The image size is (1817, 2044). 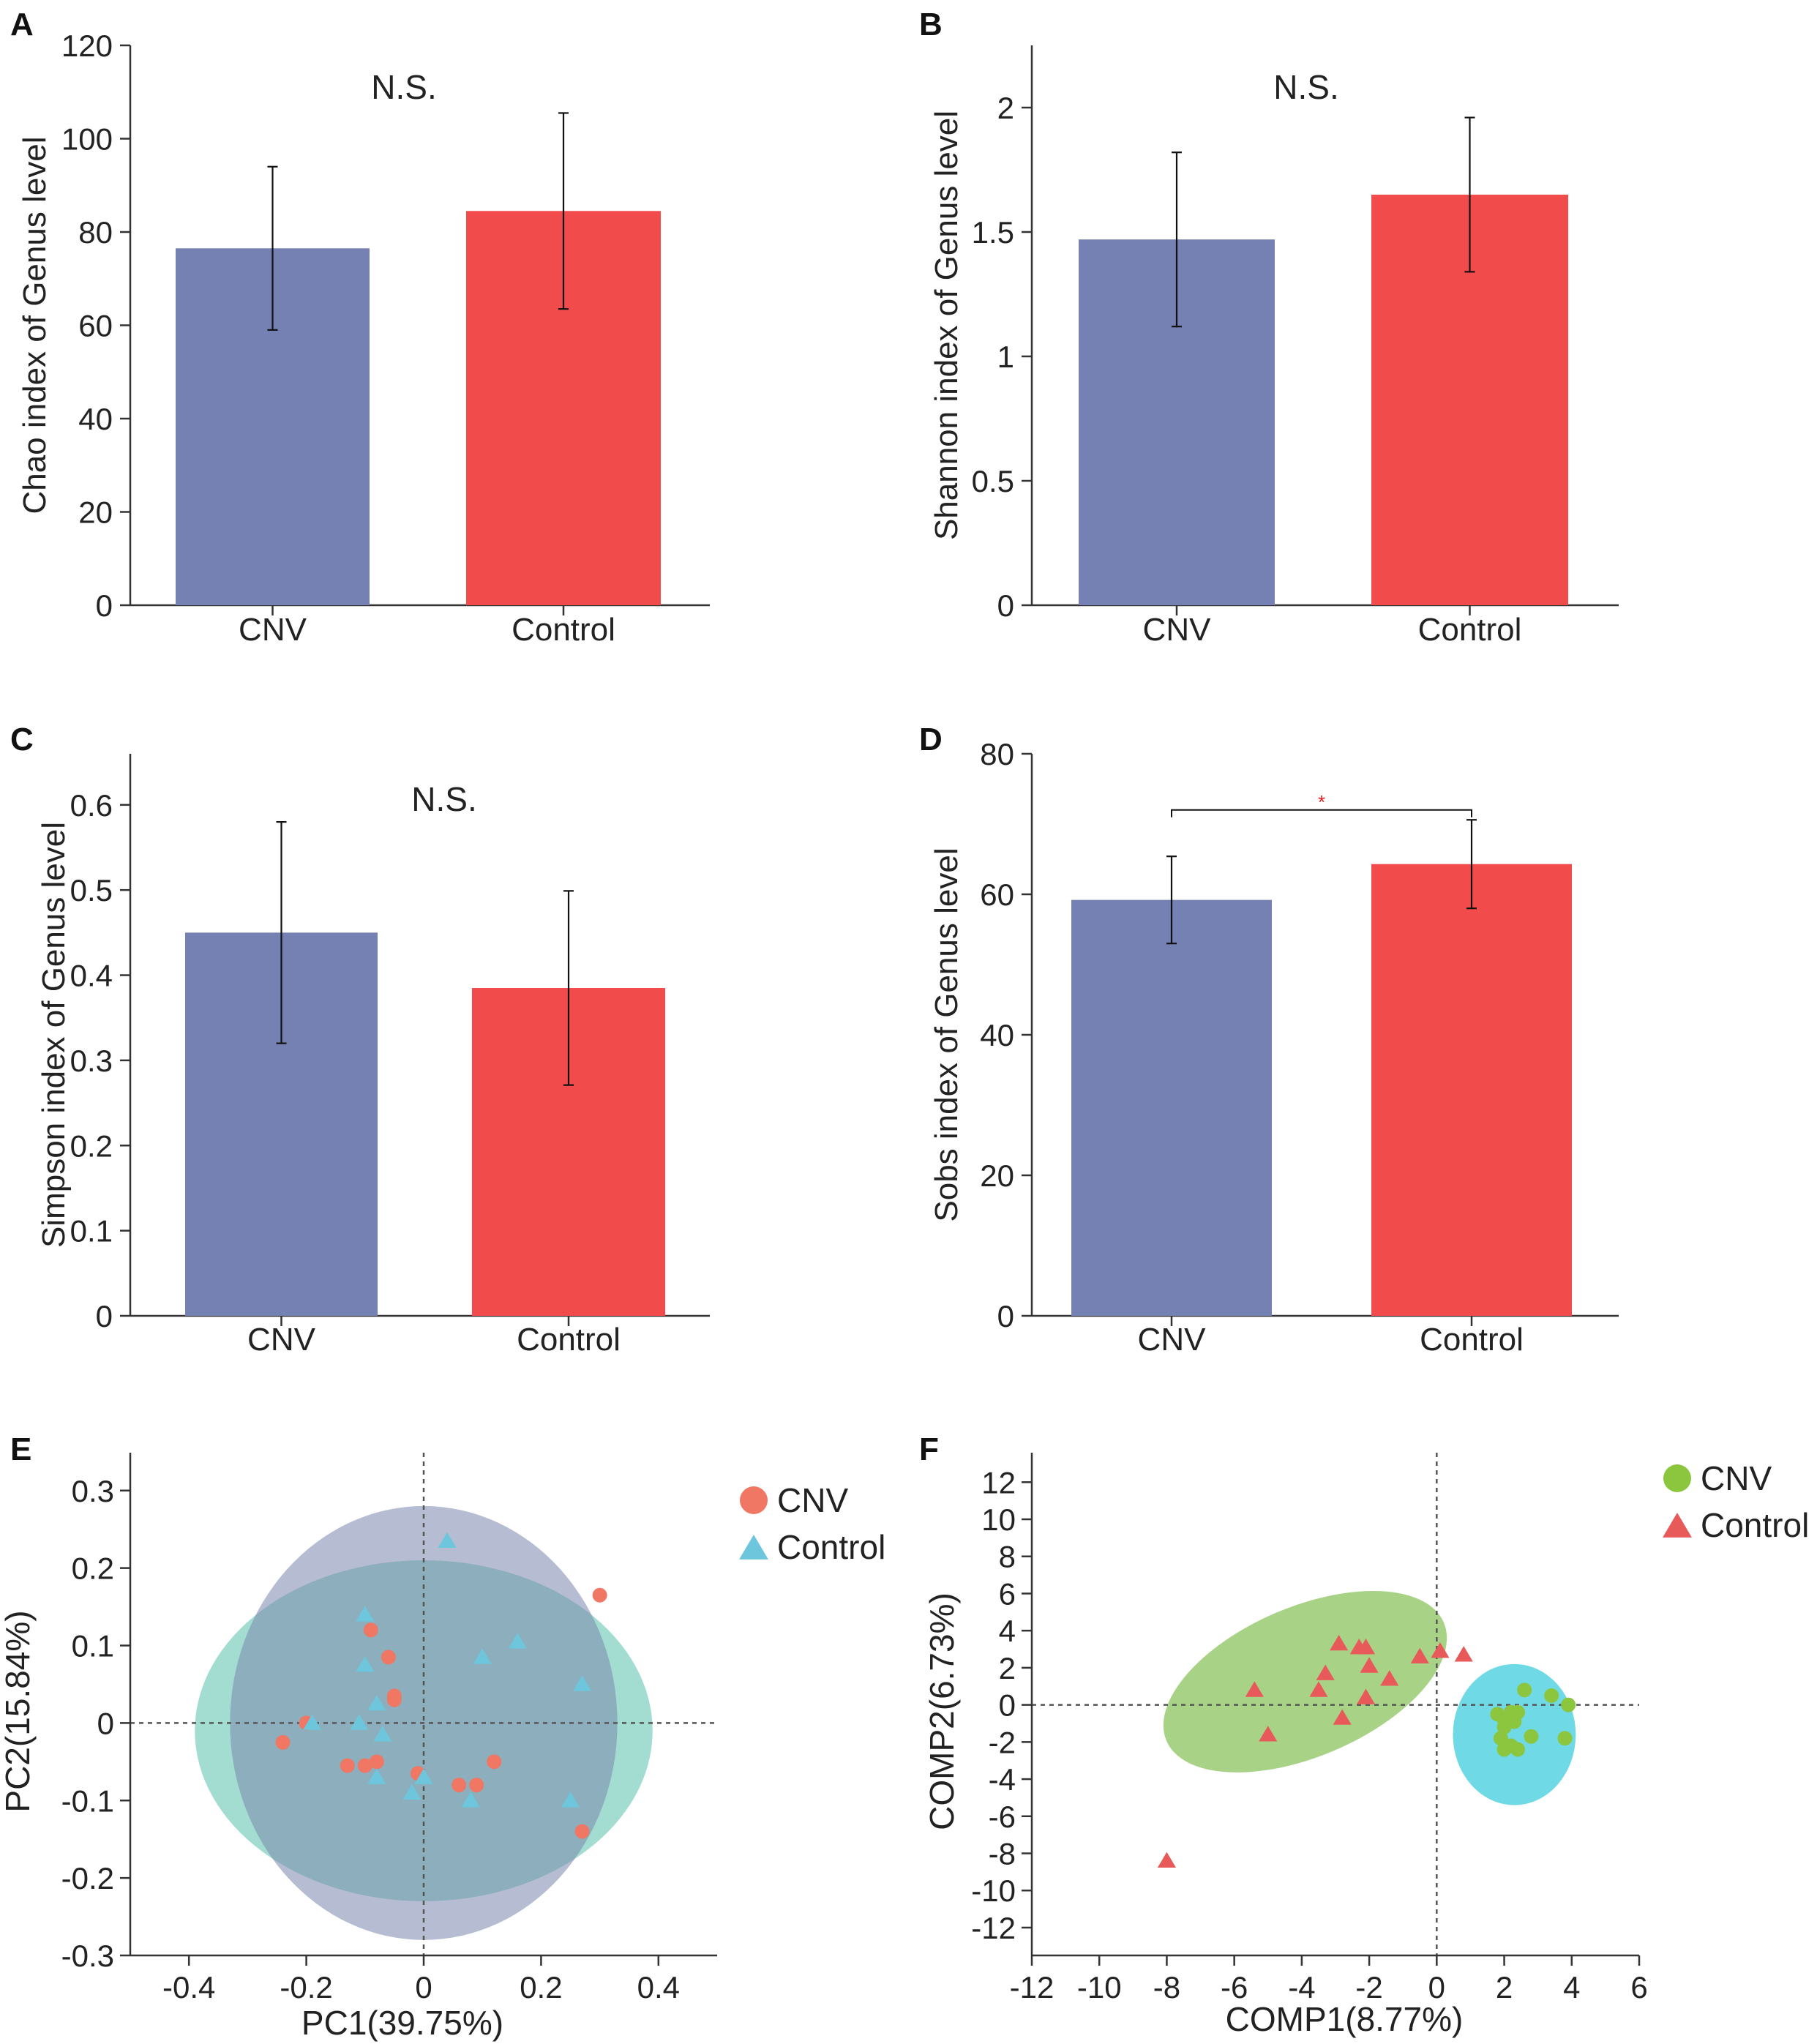 I want to click on x-axis-label: COMP1(8.77%), so click(x=1345, y=2019).